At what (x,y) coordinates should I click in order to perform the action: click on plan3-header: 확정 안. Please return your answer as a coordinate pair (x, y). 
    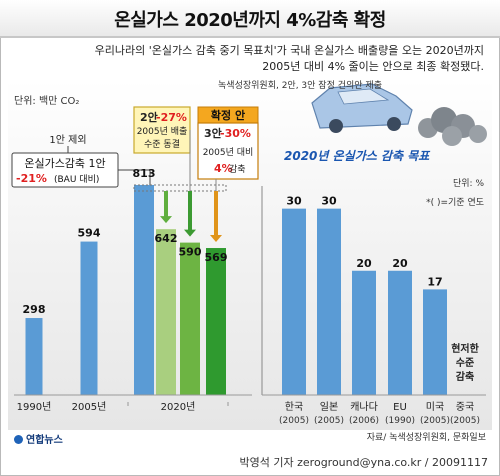
    Looking at the image, I should click on (228, 115).